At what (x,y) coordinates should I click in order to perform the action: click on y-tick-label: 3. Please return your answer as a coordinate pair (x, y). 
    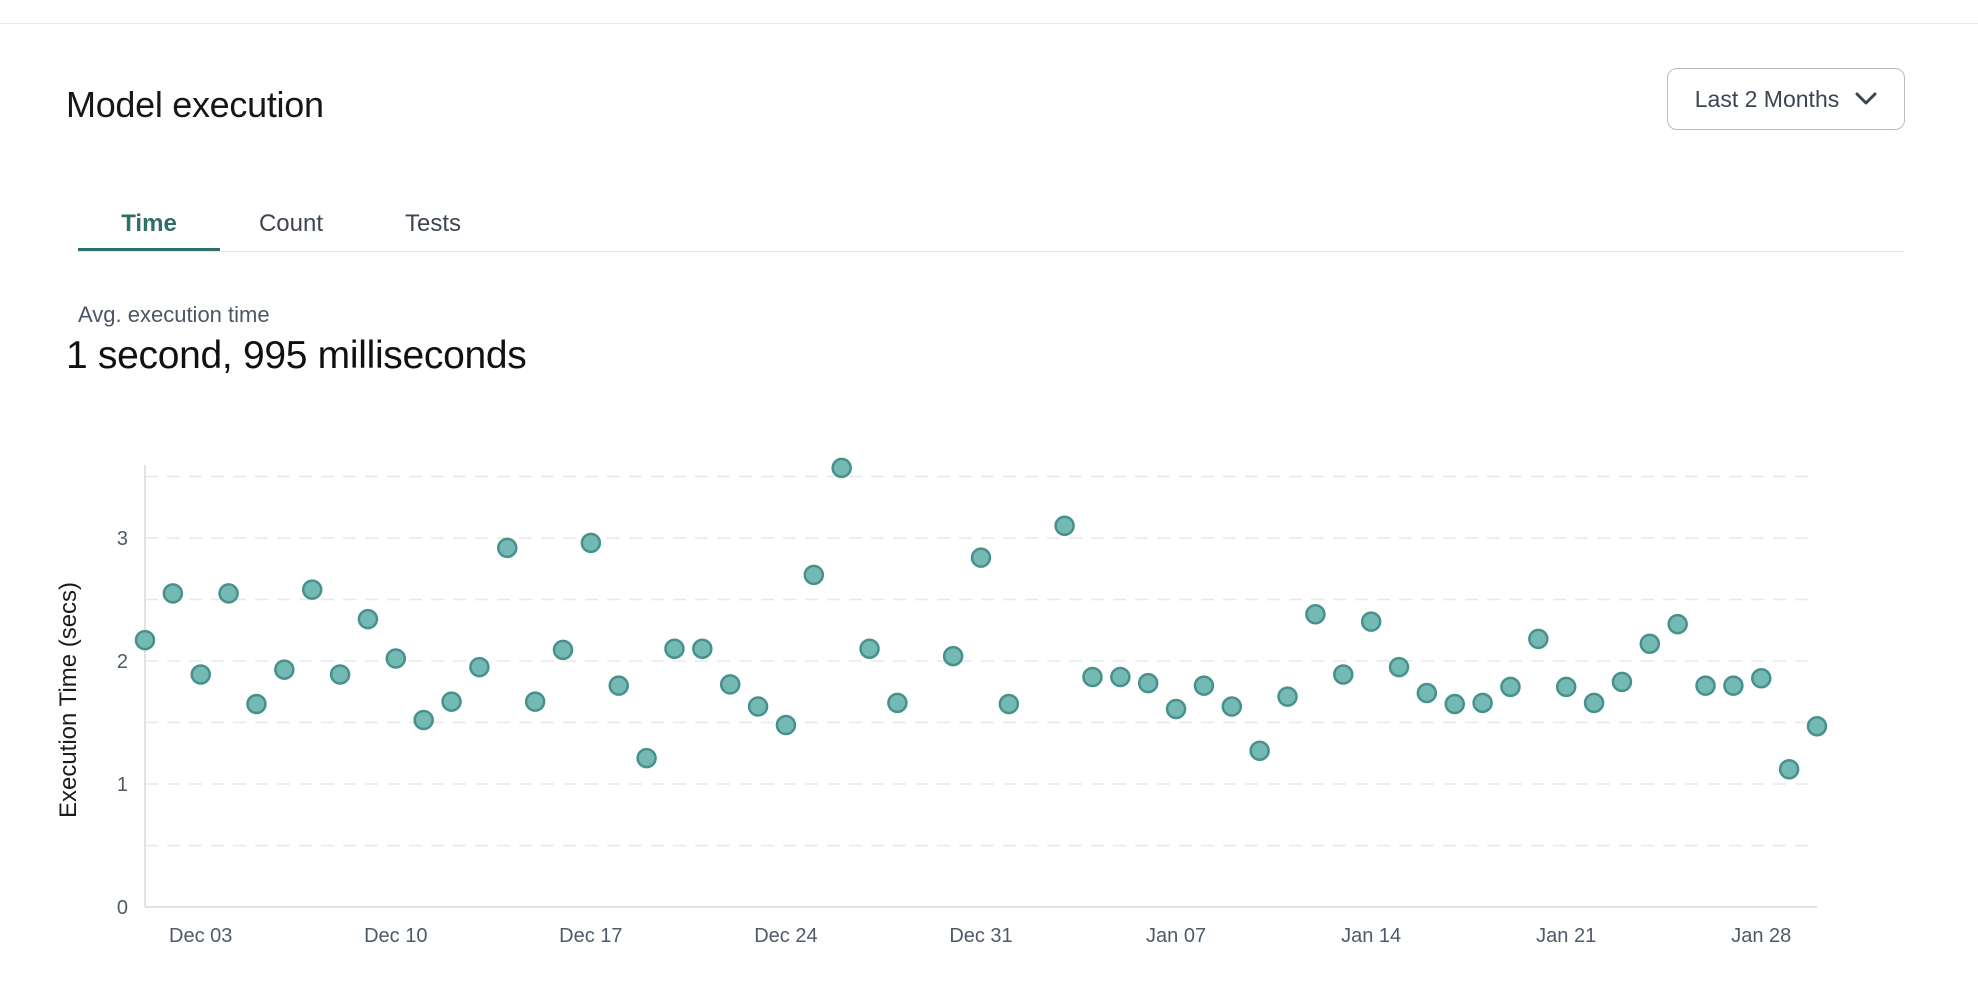
    Looking at the image, I should click on (122, 539).